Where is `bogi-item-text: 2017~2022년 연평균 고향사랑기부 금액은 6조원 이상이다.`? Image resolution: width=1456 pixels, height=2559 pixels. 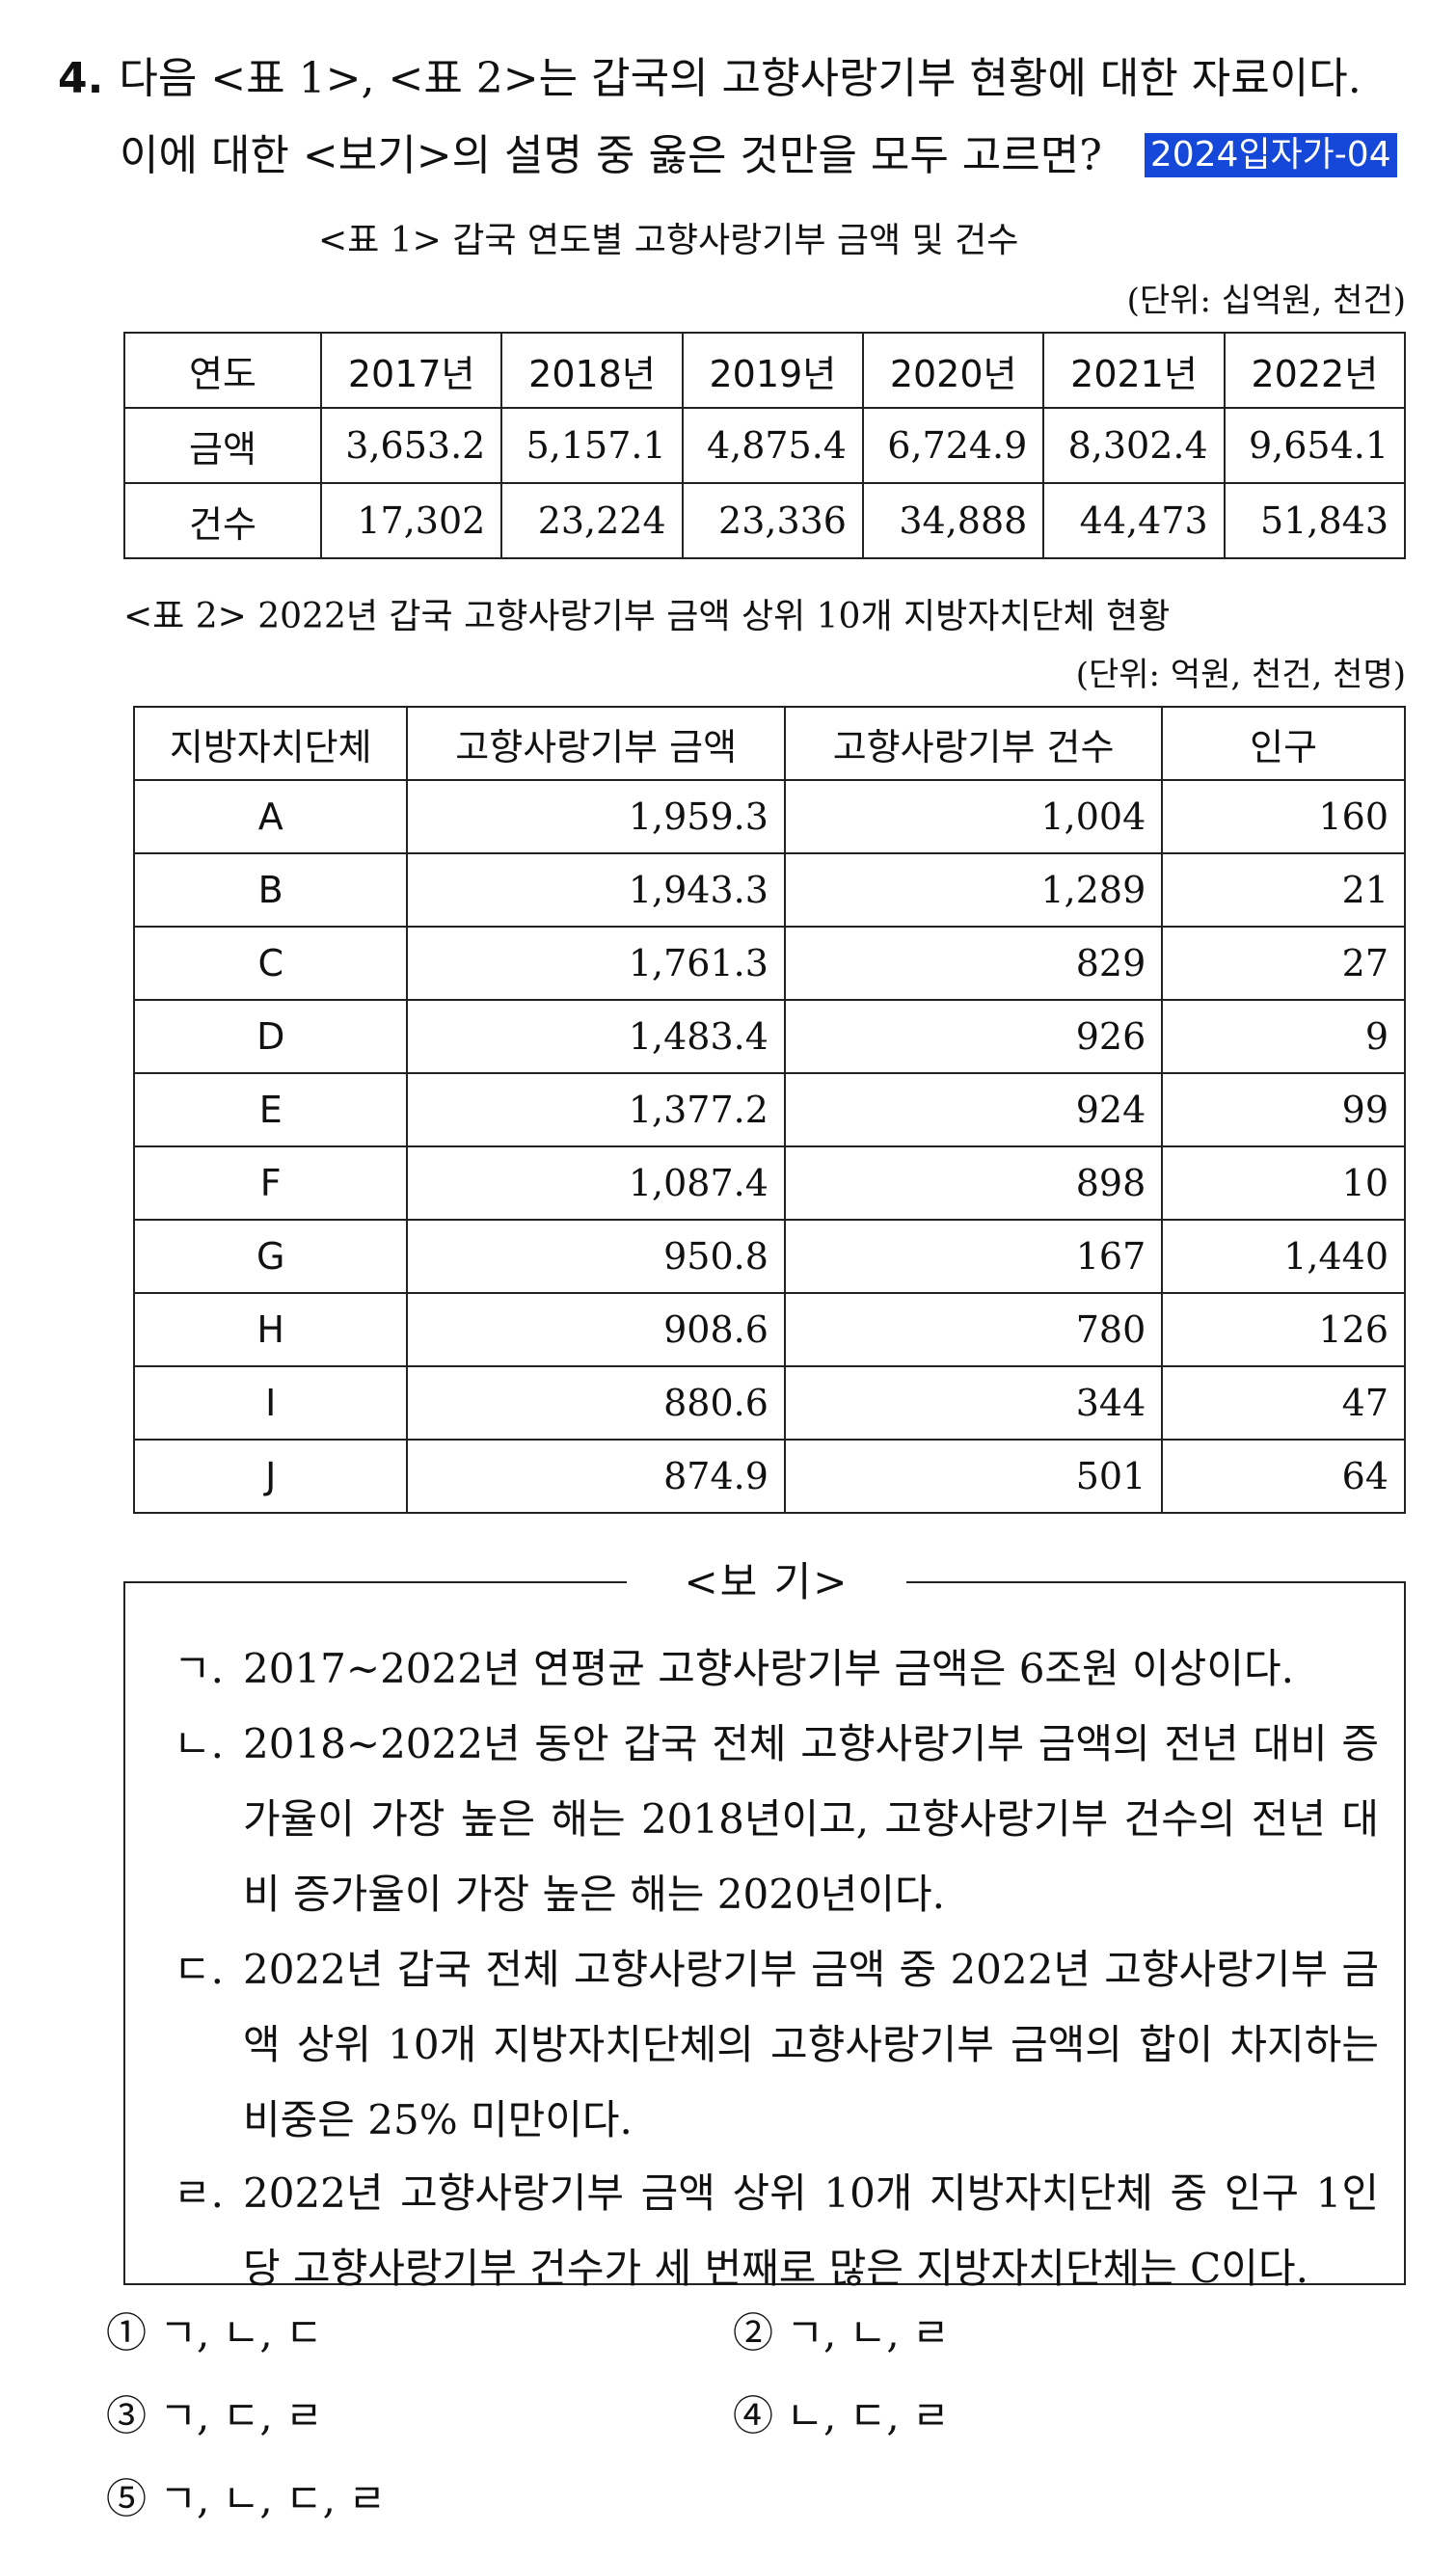 bogi-item-text: 2017~2022년 연평균 고향사랑기부 금액은 6조원 이상이다. is located at coordinates (768, 1668).